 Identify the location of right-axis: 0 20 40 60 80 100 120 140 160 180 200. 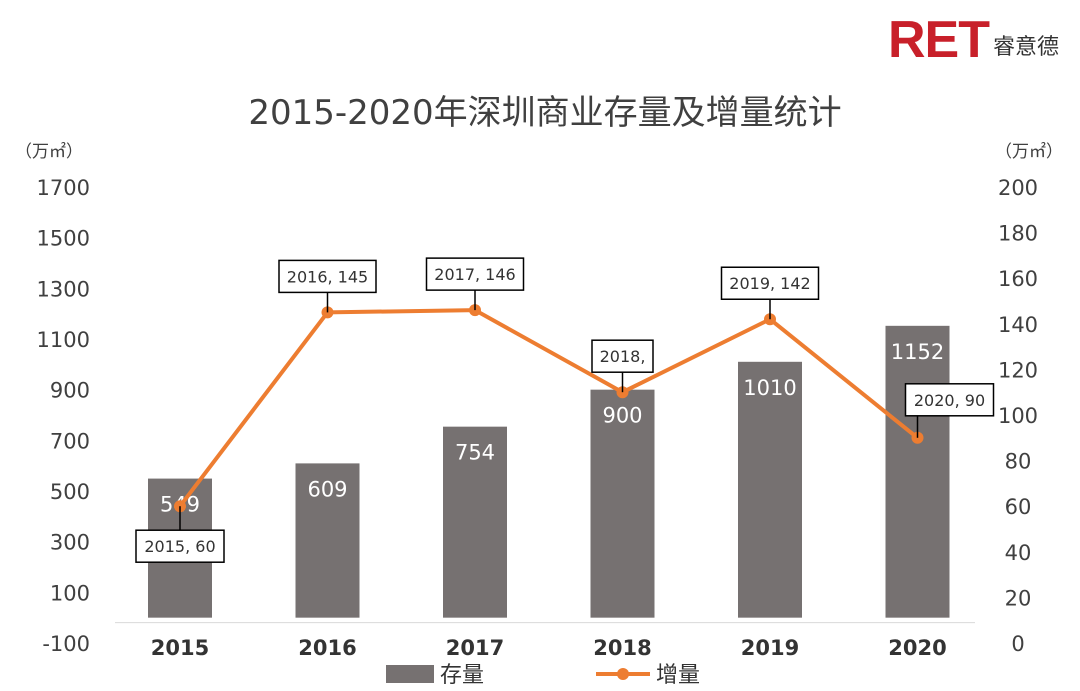
(1018, 416).